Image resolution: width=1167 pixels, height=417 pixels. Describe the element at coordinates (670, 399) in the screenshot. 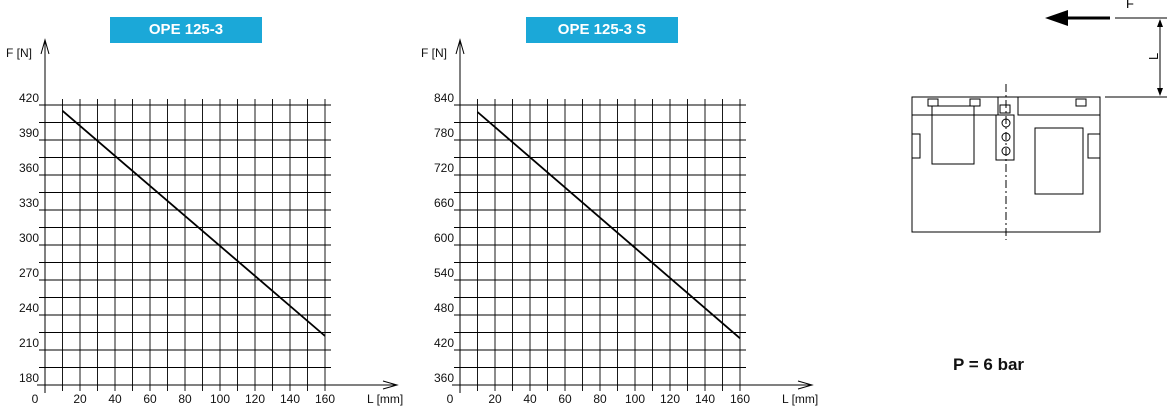

I see `chart2-x-tick-label: 120` at that location.